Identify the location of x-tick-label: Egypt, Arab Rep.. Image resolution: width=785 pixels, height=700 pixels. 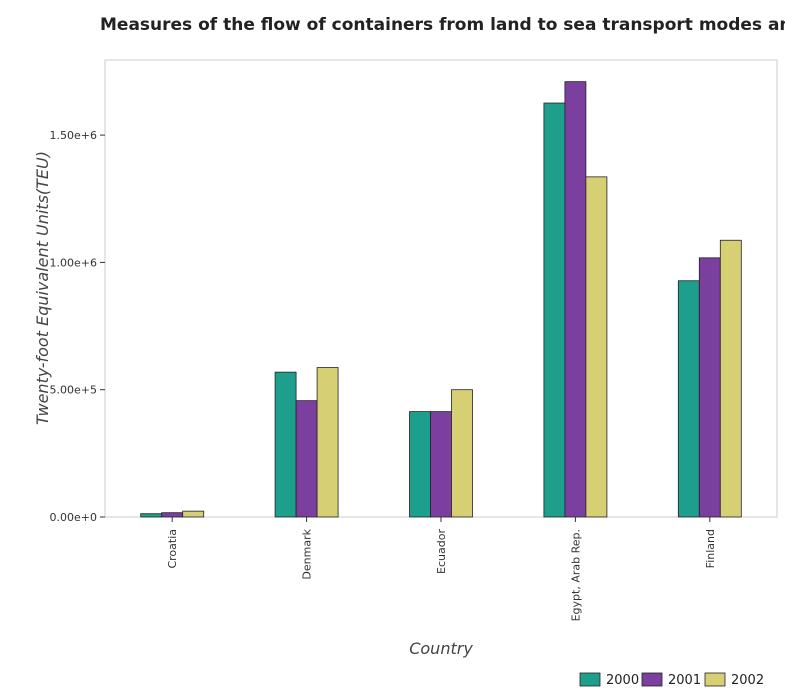
(575, 575).